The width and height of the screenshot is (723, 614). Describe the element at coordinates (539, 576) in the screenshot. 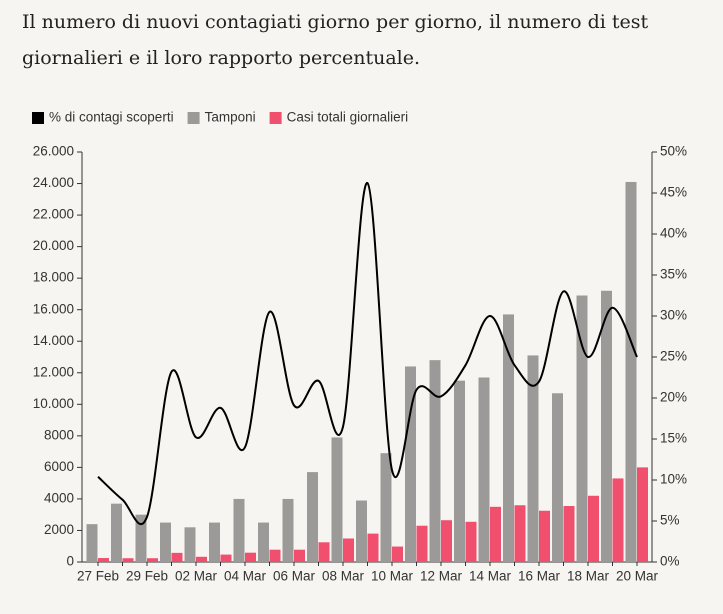

I see `x-tick-label: 16 Mar` at that location.